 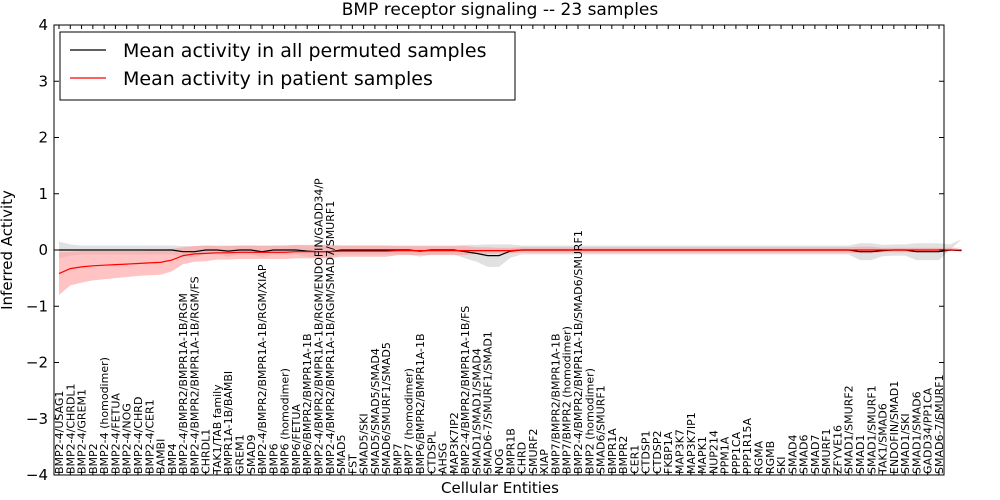 What do you see at coordinates (792, 454) in the screenshot?
I see `x-category-label: SMAD4` at bounding box center [792, 454].